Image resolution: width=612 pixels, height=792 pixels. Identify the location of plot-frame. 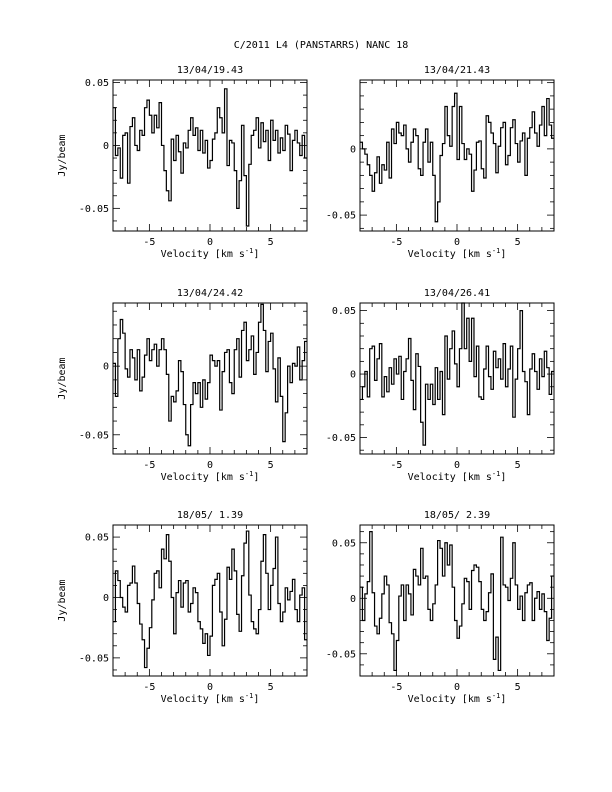
(210, 155).